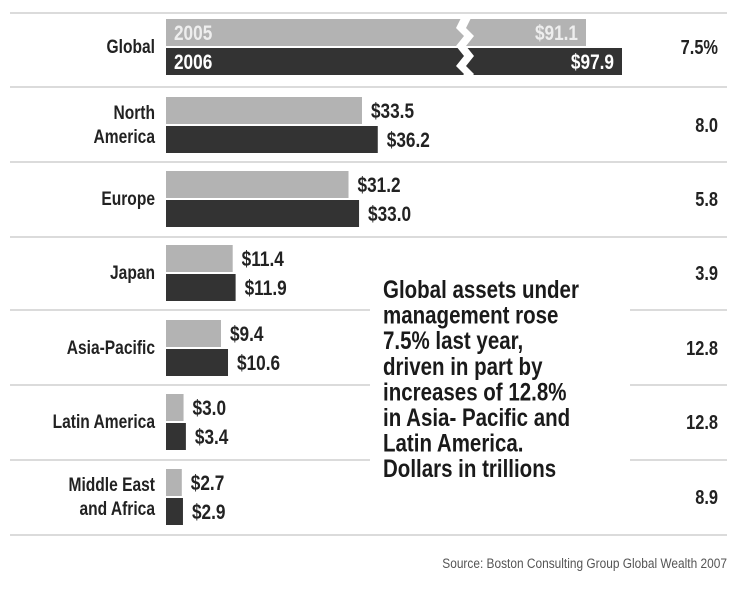 The image size is (740, 592). I want to click on category-label: Asia-Pacific, so click(111, 348).